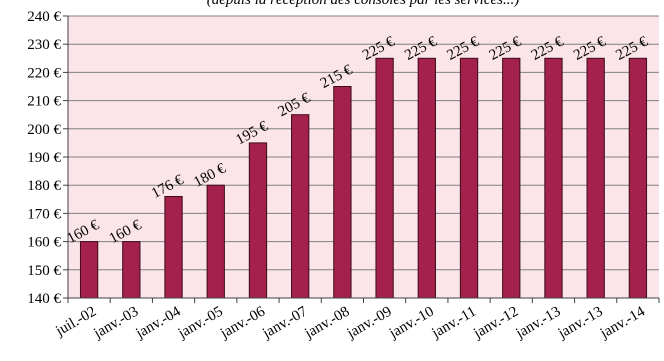  What do you see at coordinates (44, 73) in the screenshot?
I see `y-tick-label: 220 €` at bounding box center [44, 73].